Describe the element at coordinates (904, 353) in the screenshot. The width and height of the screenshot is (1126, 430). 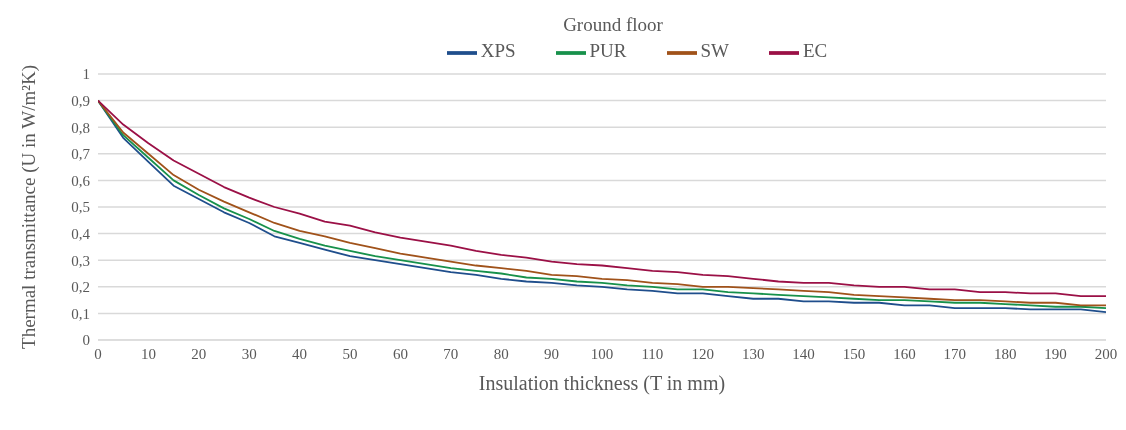
I see `x-tick-label: 160` at that location.